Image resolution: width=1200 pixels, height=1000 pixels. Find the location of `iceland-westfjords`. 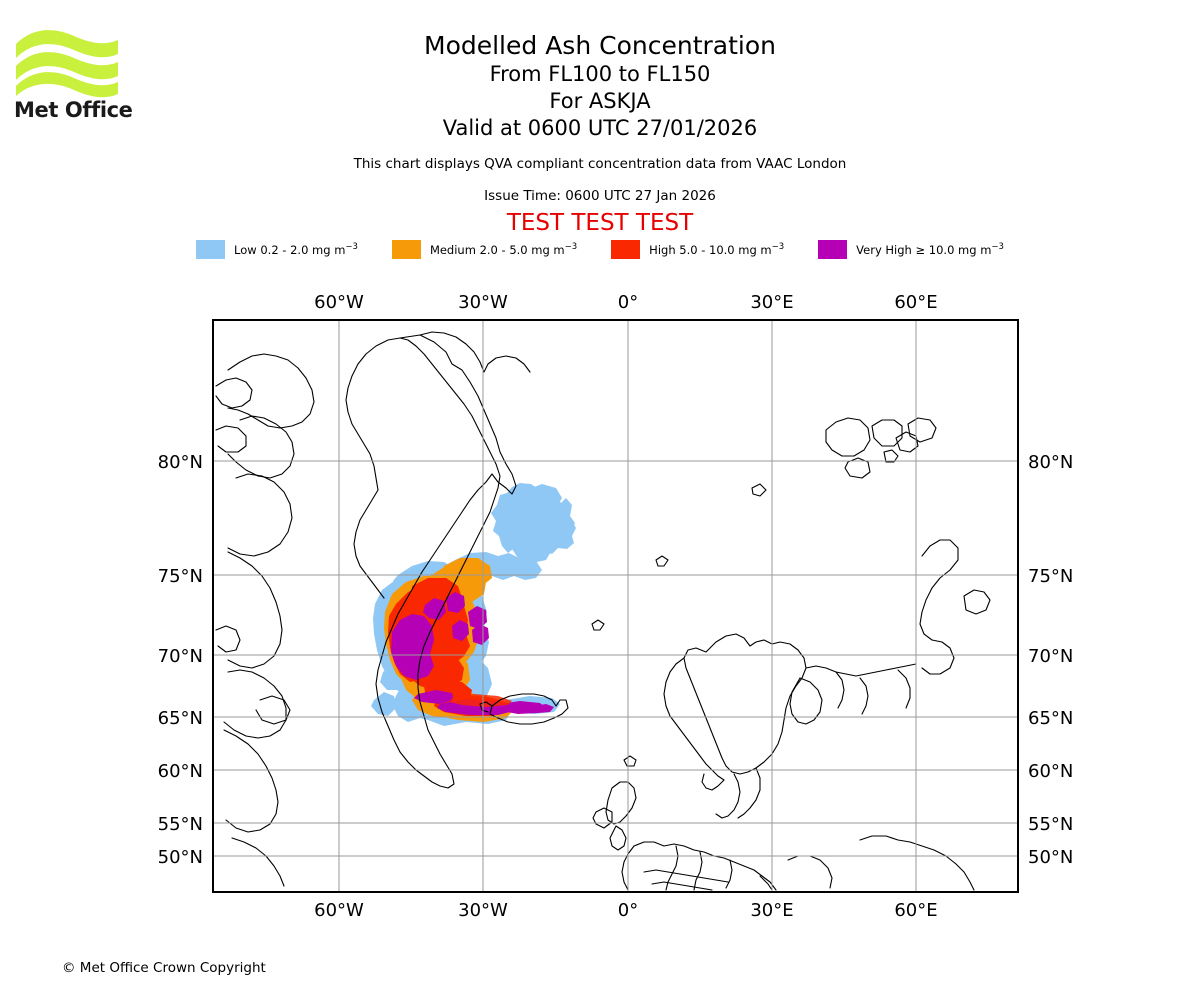

iceland-westfjords is located at coordinates (486, 707).